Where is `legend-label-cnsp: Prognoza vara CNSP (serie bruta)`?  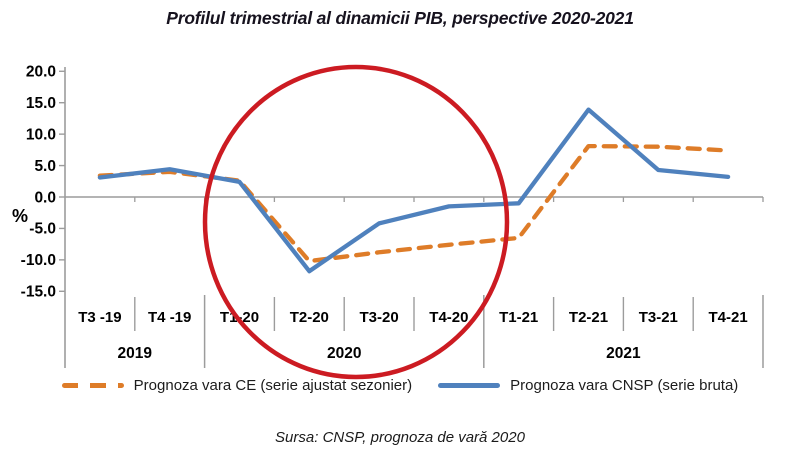 legend-label-cnsp: Prognoza vara CNSP (serie bruta) is located at coordinates (624, 385).